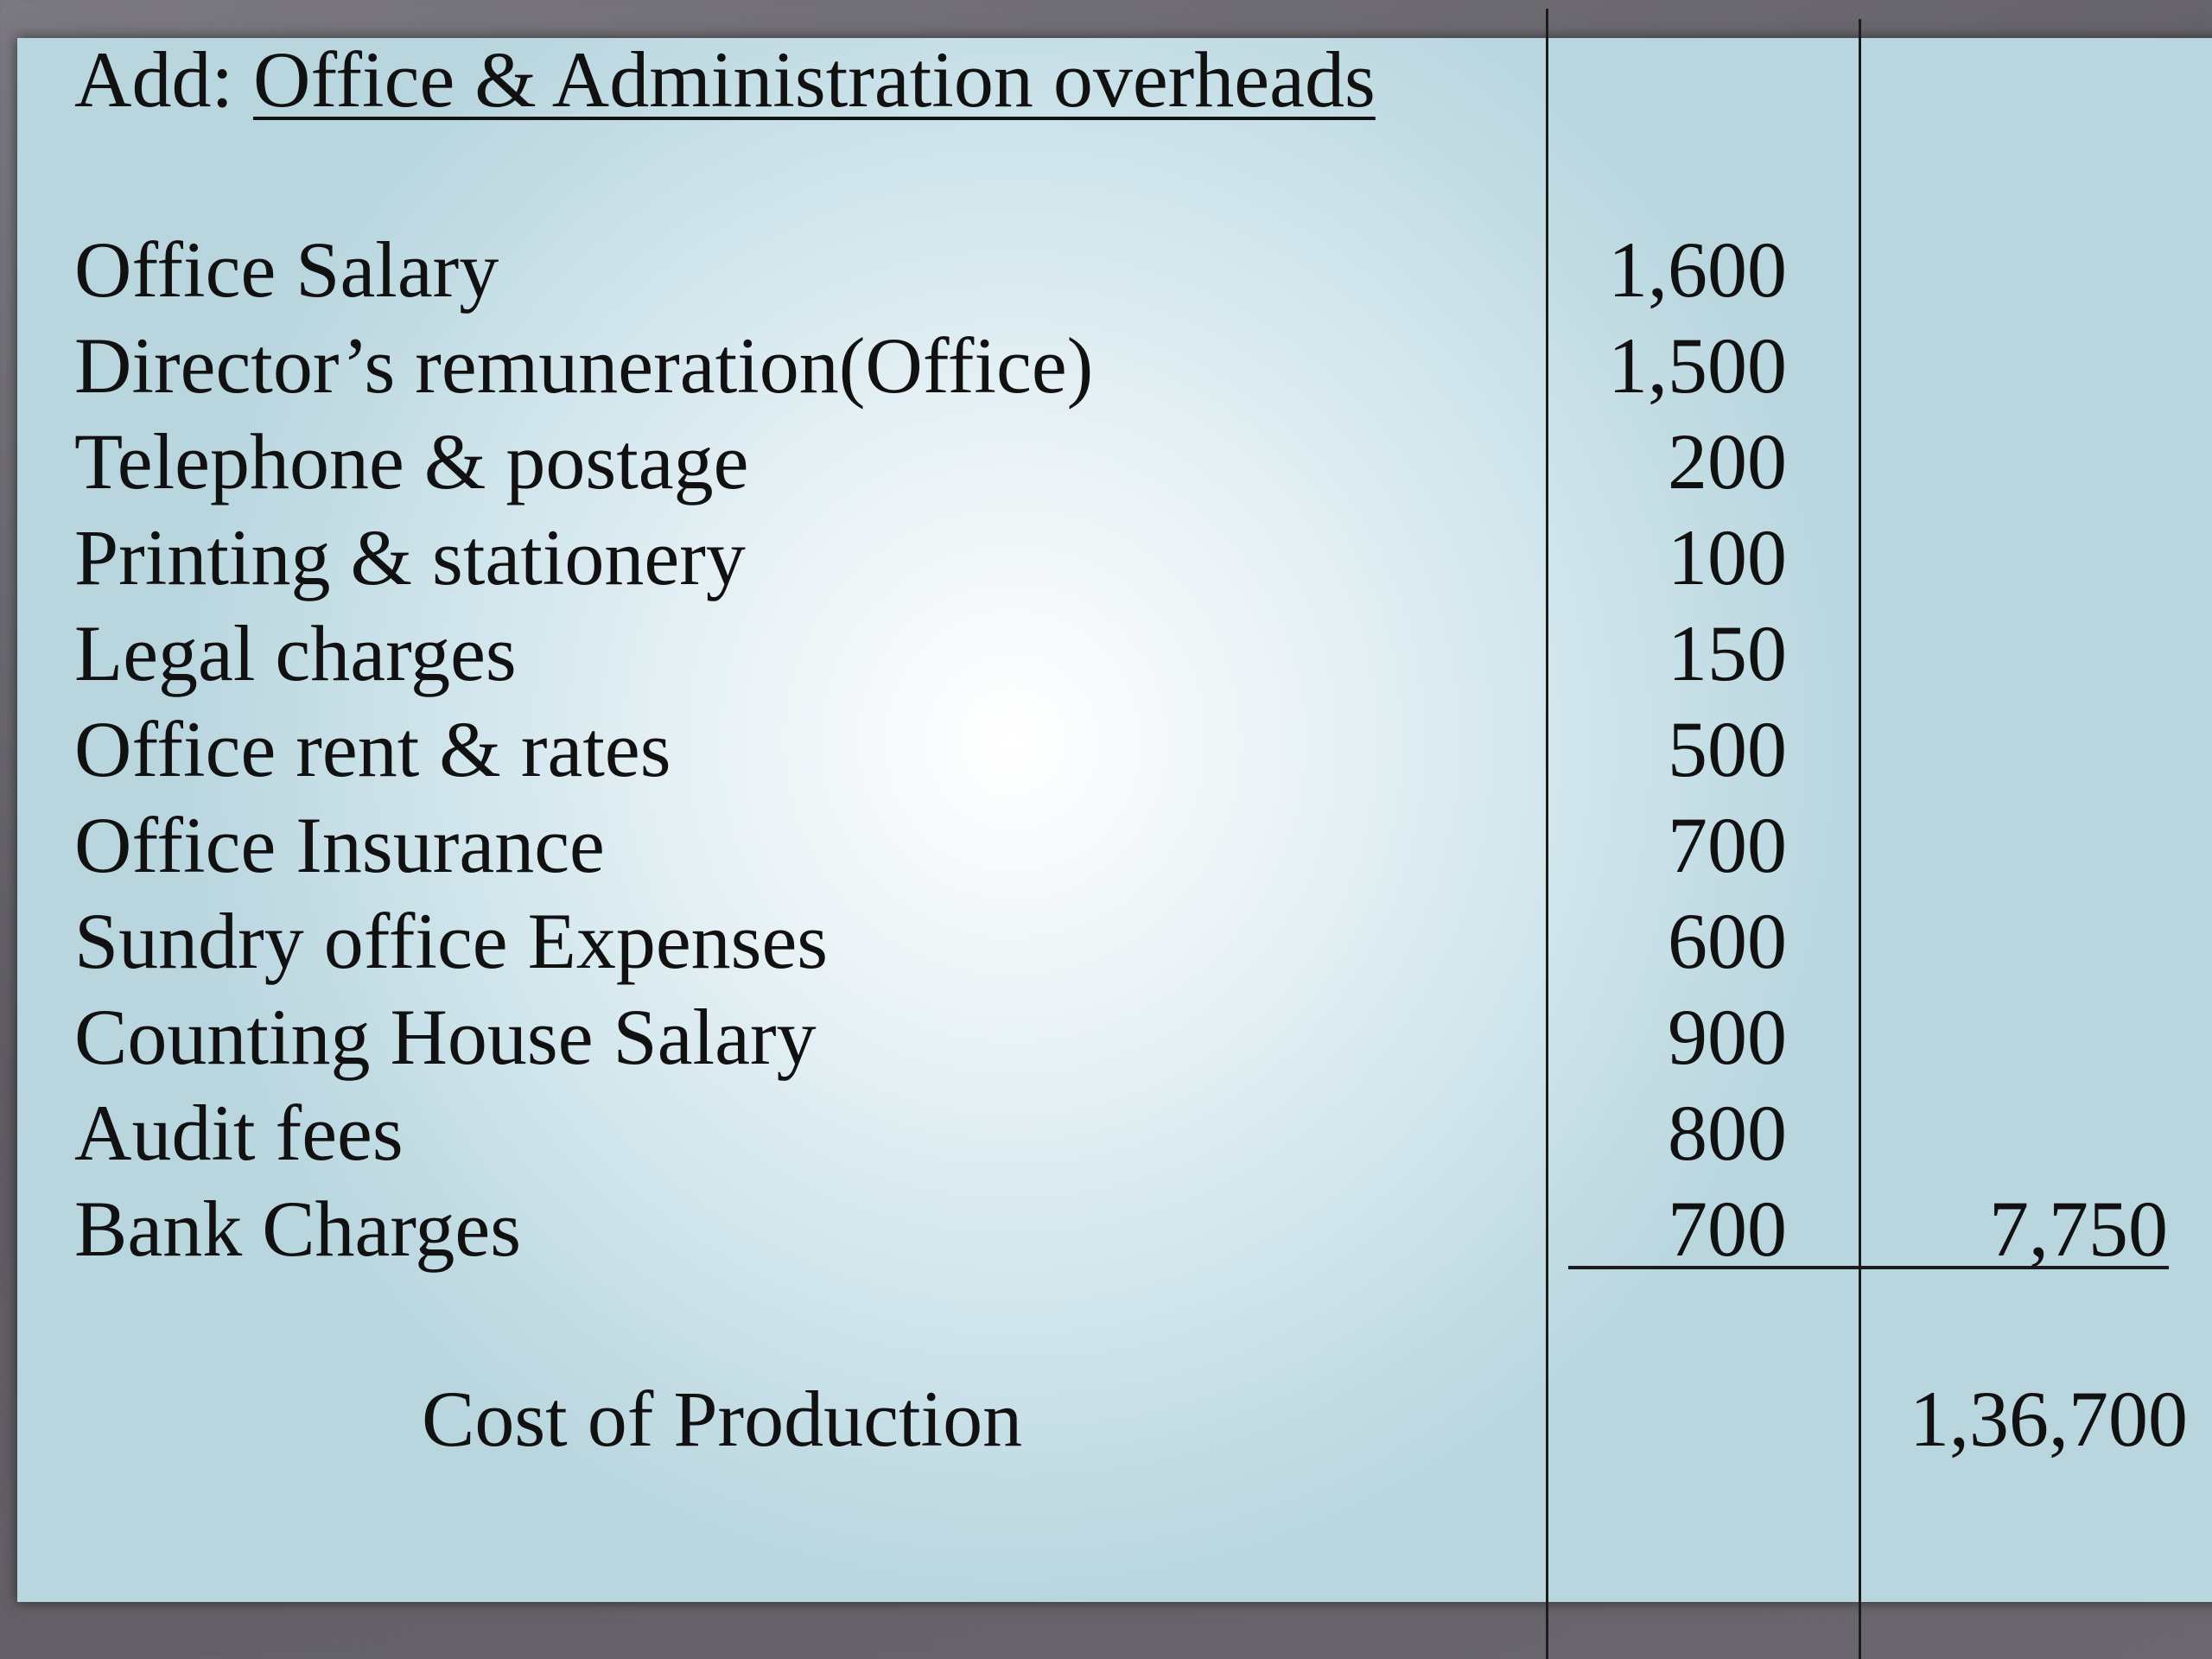 Image resolution: width=2212 pixels, height=1659 pixels. What do you see at coordinates (1727, 941) in the screenshot?
I see `row-amount: 600` at bounding box center [1727, 941].